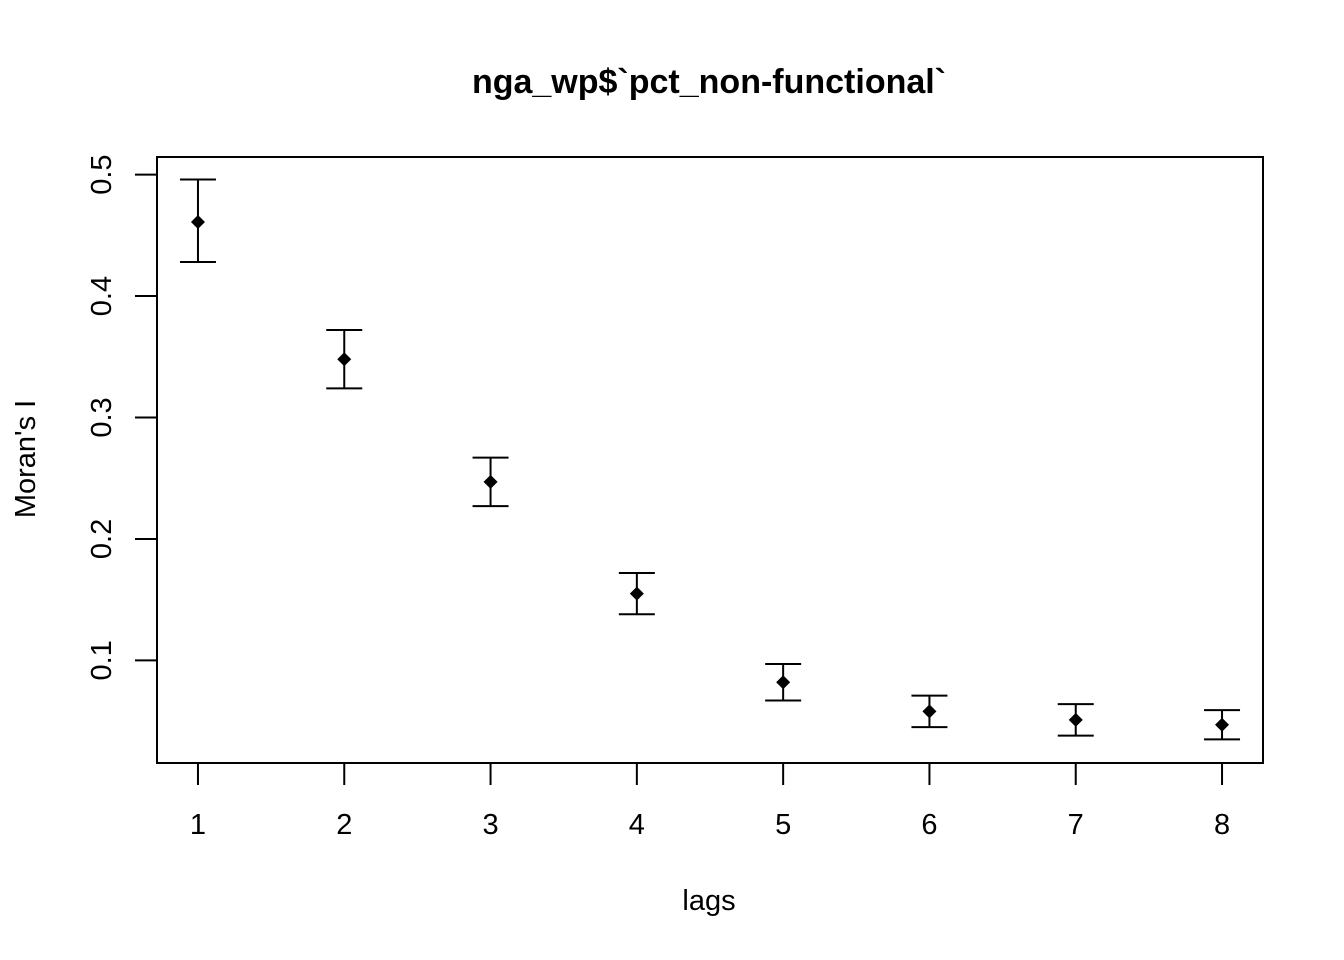 The height and width of the screenshot is (960, 1344). I want to click on lag-7-mark, so click(1075, 720).